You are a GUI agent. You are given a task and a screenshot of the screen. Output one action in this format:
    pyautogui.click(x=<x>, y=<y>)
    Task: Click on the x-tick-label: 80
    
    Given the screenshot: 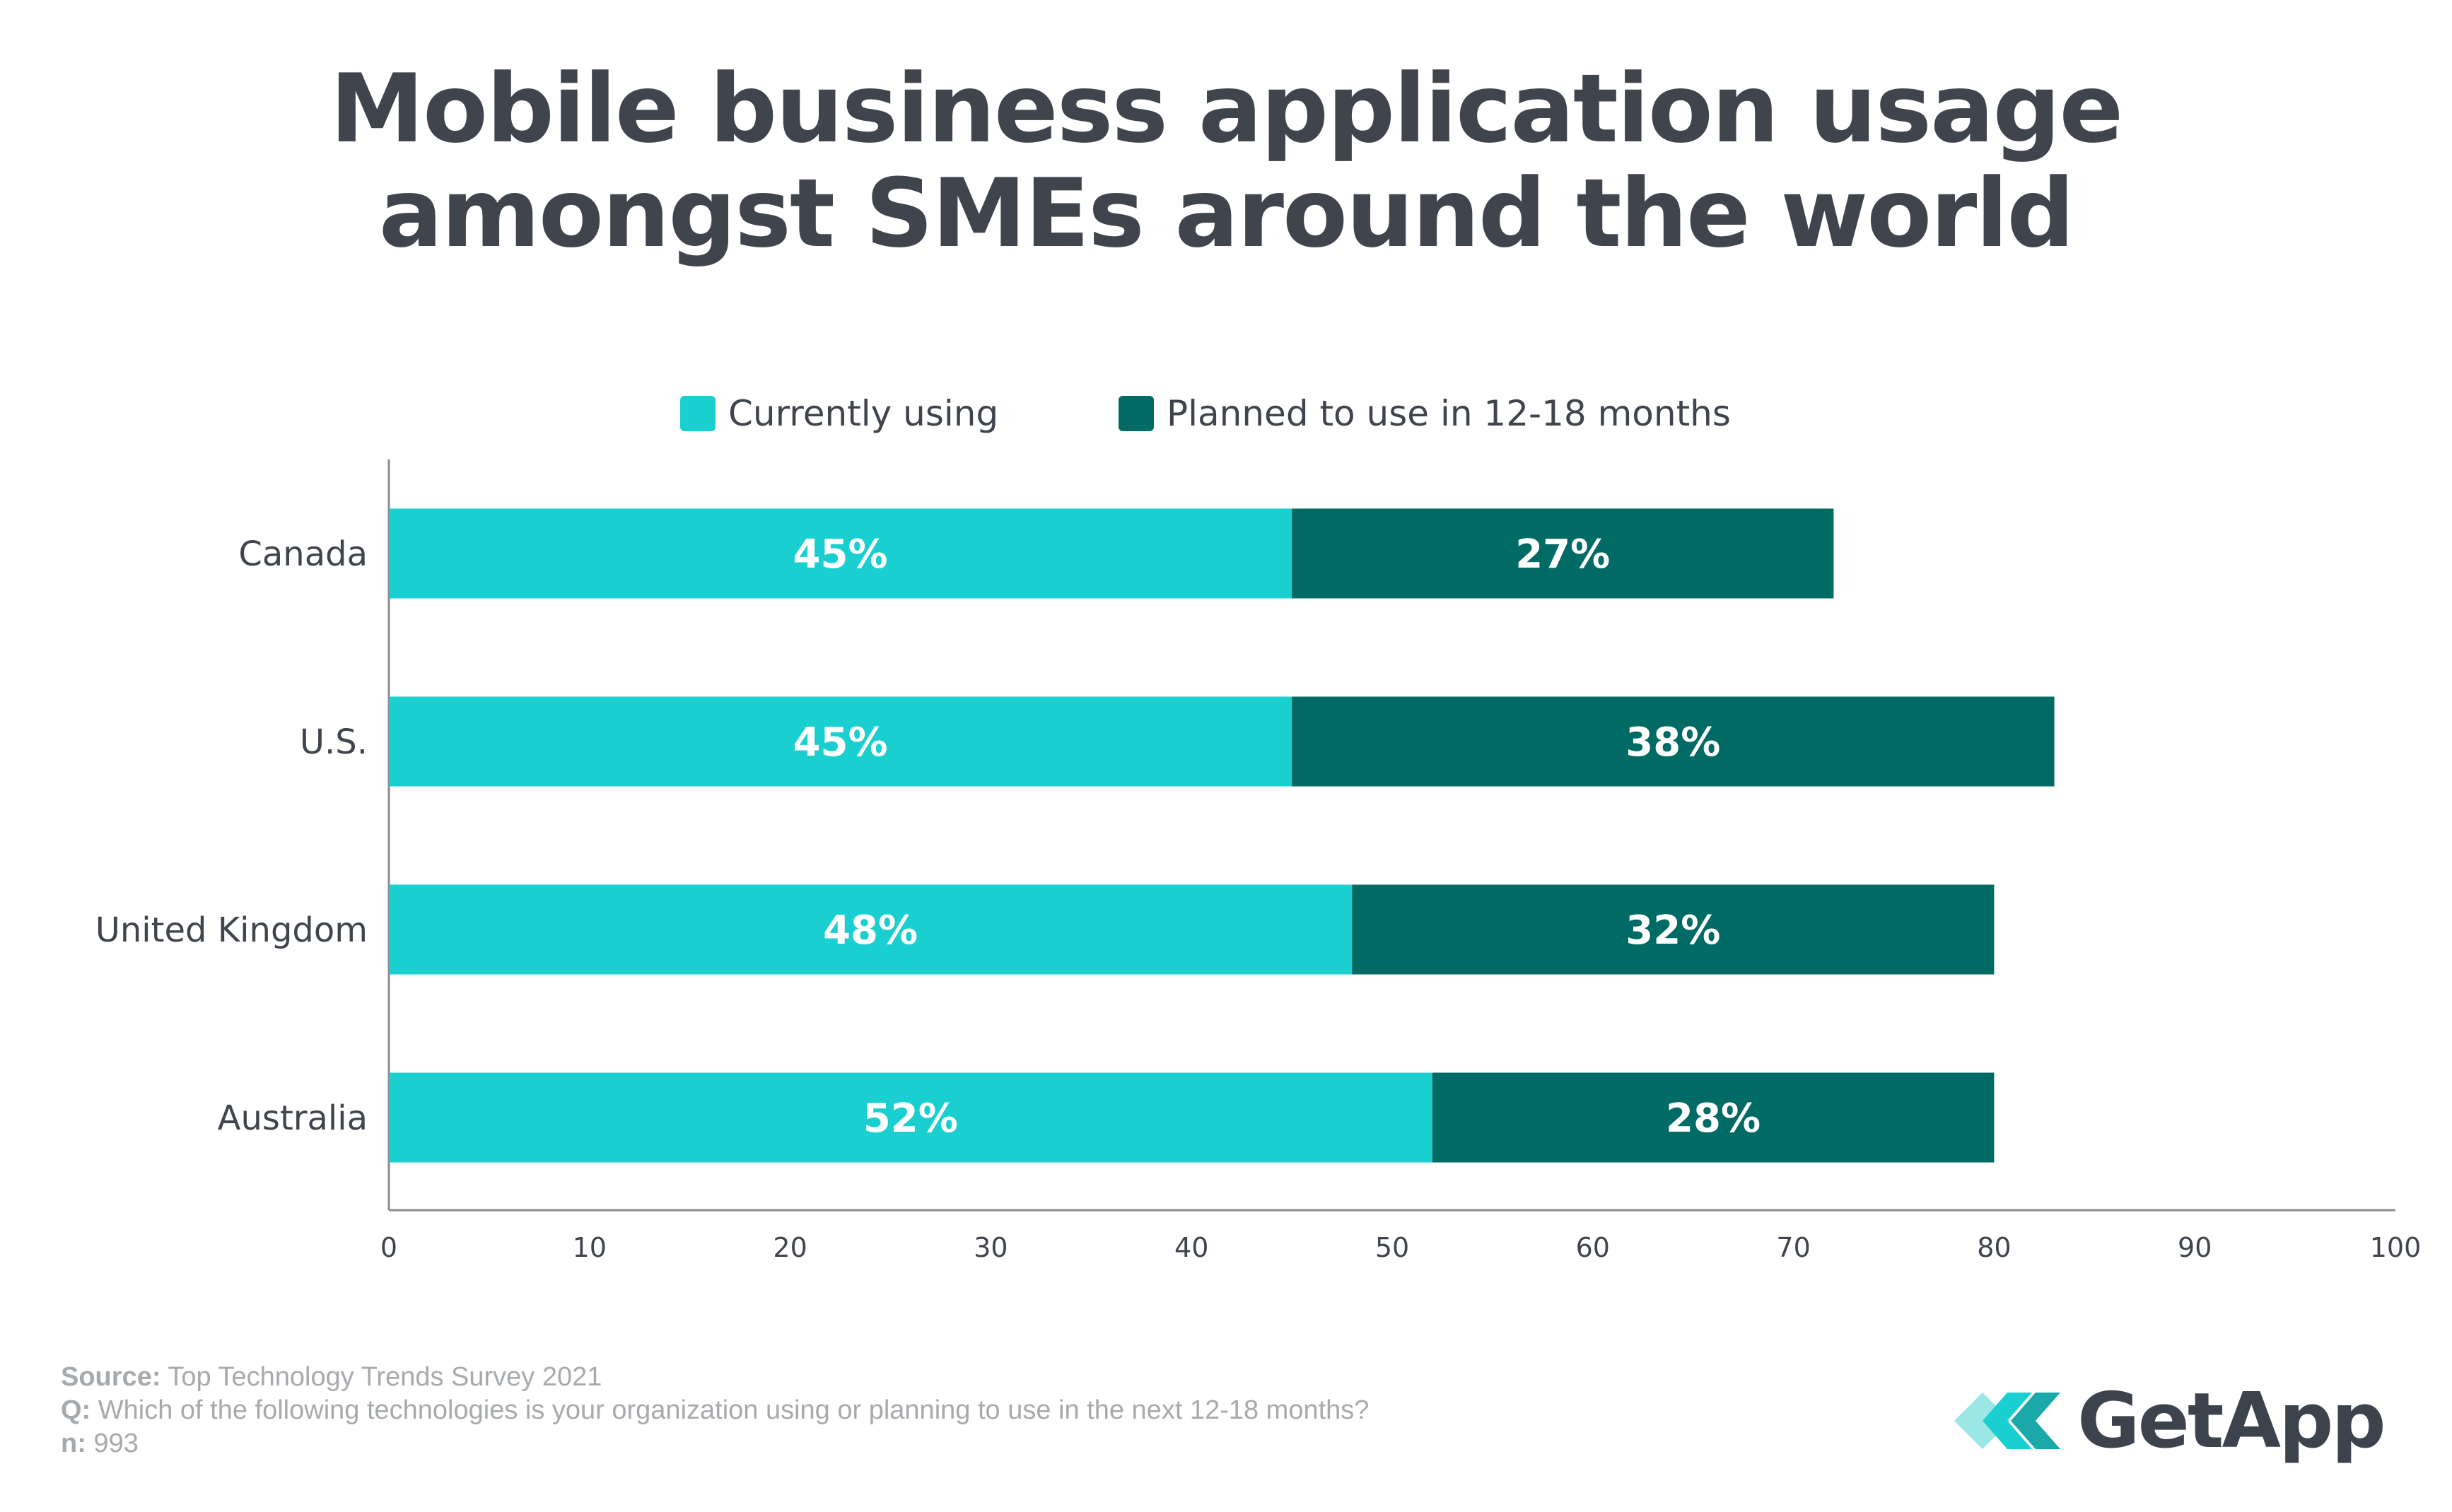 What is the action you would take?
    pyautogui.click(x=1994, y=1247)
    